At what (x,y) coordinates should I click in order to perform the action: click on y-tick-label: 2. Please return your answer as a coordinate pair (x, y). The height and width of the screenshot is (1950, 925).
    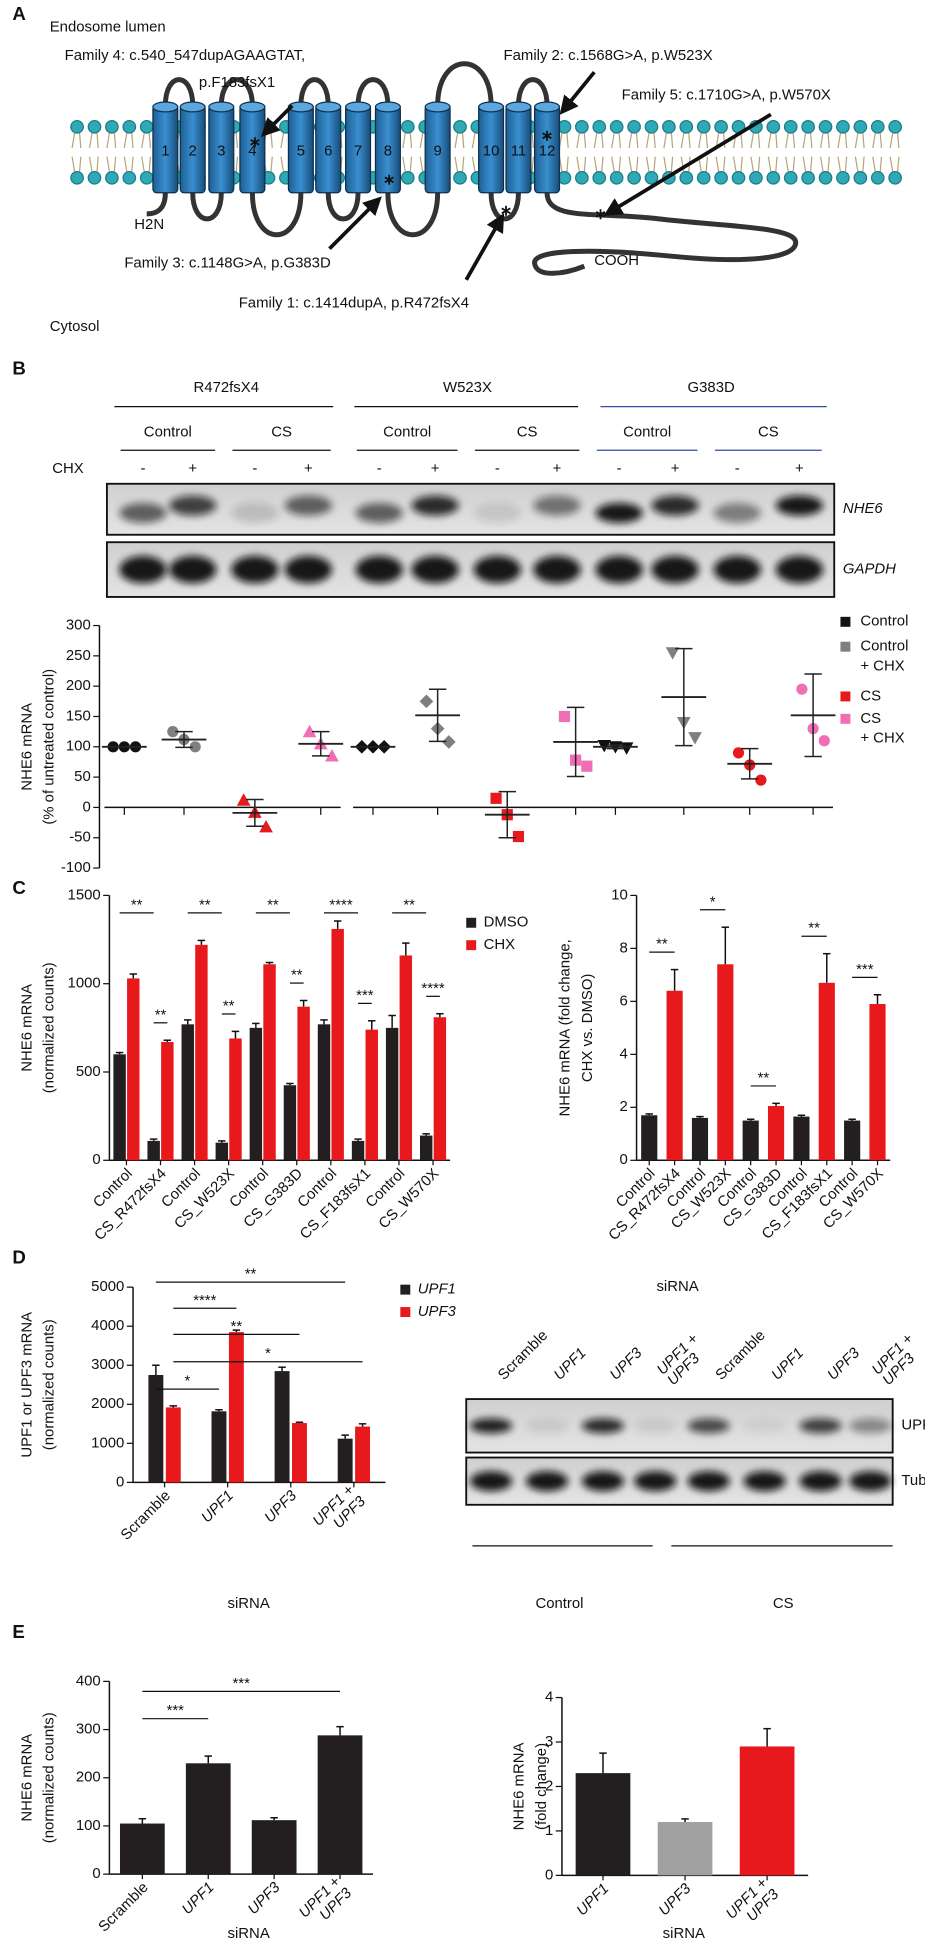
    Looking at the image, I should click on (549, 1785).